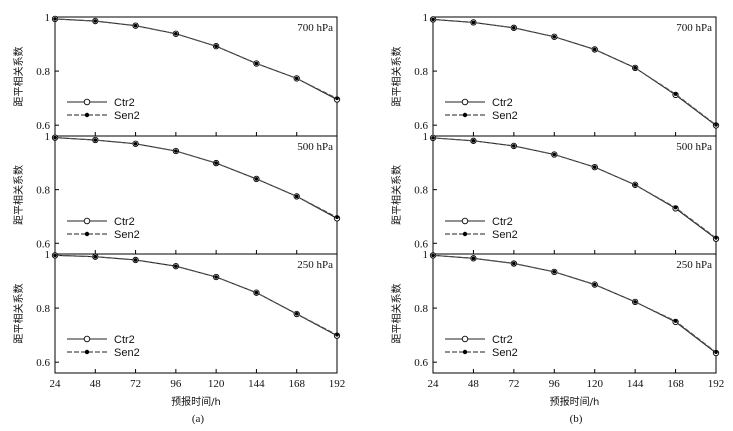  I want to click on x-tick-label: 120, so click(594, 384).